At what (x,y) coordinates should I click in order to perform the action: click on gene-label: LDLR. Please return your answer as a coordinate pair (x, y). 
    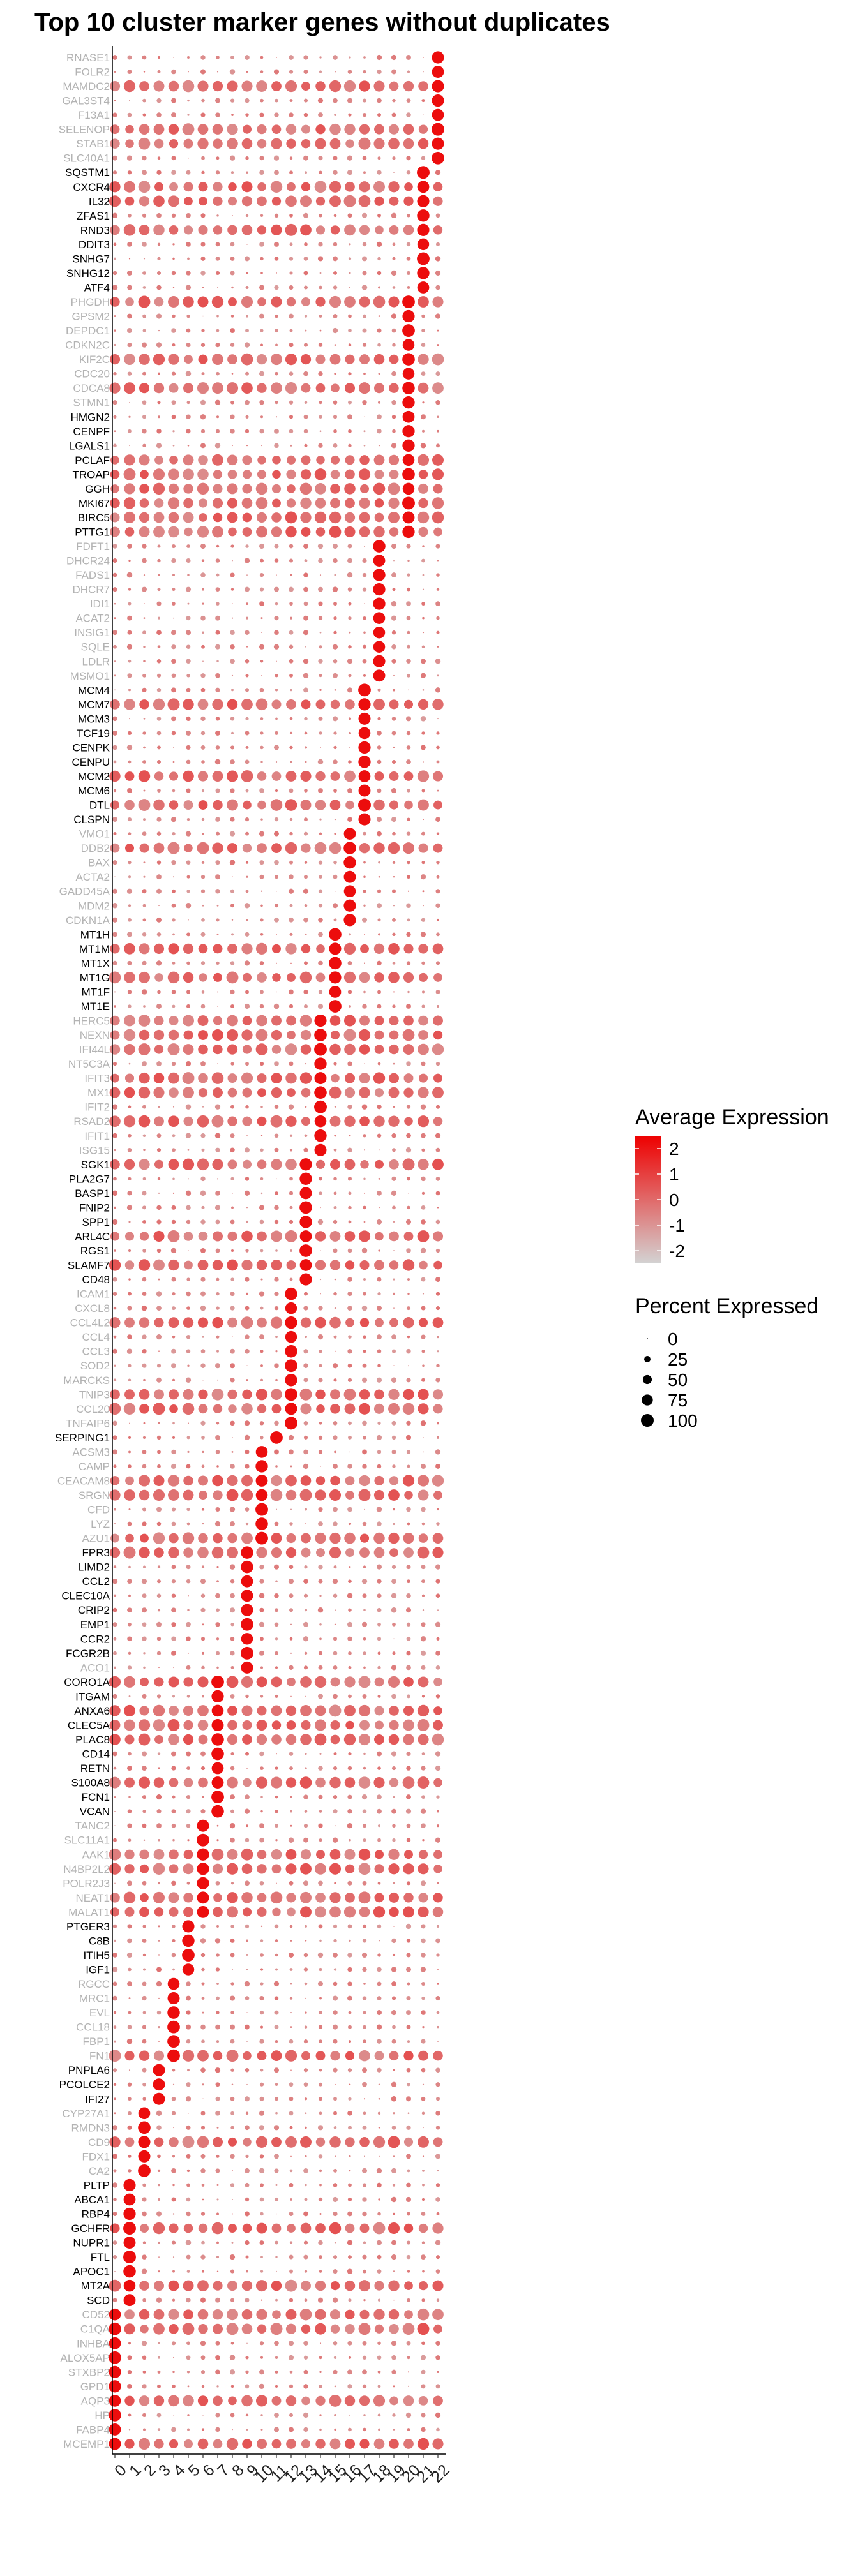
    Looking at the image, I should click on (96, 661).